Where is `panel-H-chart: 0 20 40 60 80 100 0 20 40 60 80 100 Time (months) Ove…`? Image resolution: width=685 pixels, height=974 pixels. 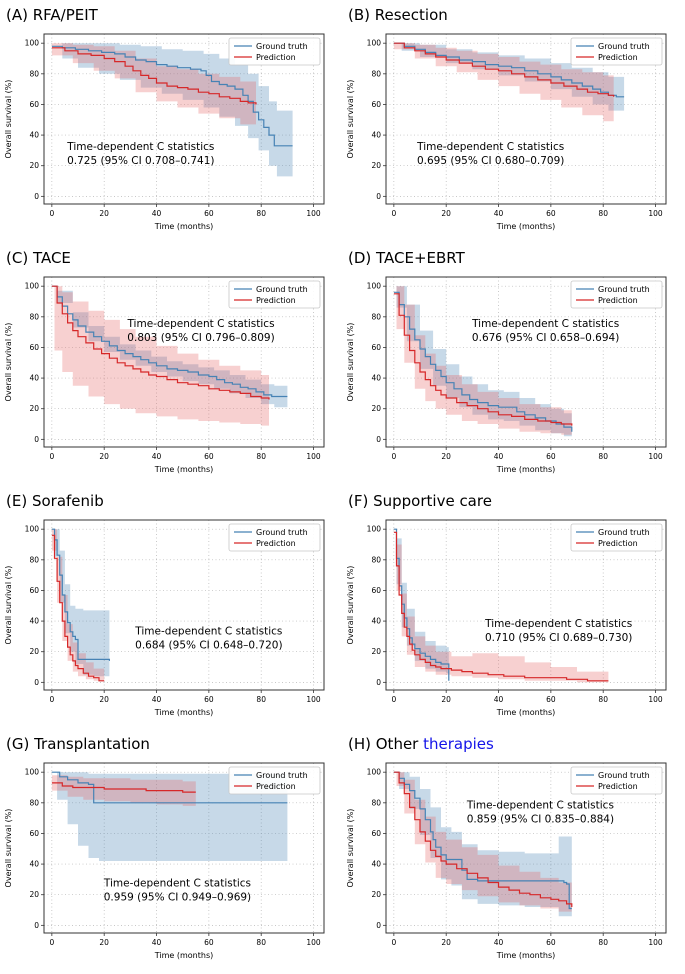 panel-H-chart: 0 20 40 60 80 100 0 20 40 60 80 100 Time (months) Ove… is located at coordinates (506, 861).